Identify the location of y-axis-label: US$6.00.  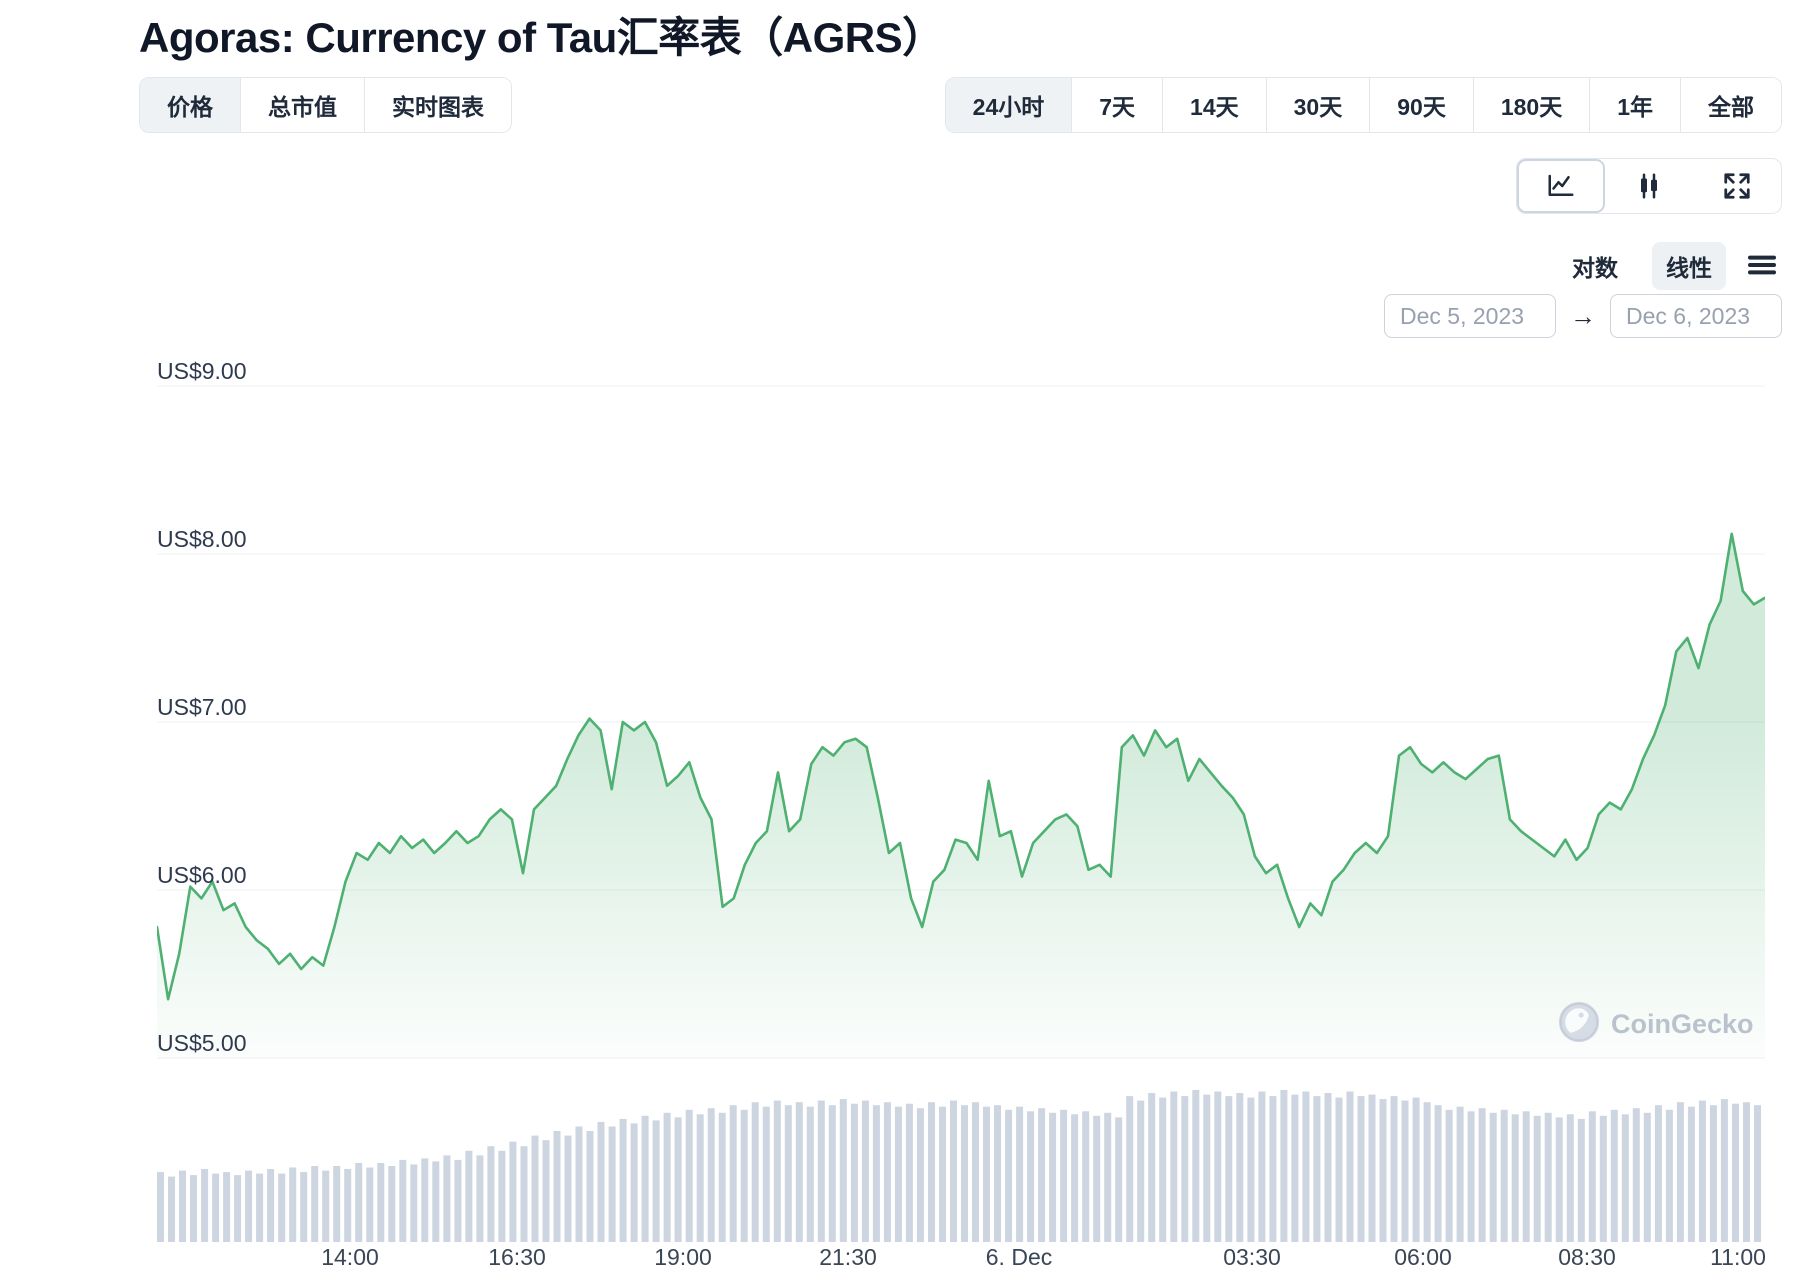
(202, 875).